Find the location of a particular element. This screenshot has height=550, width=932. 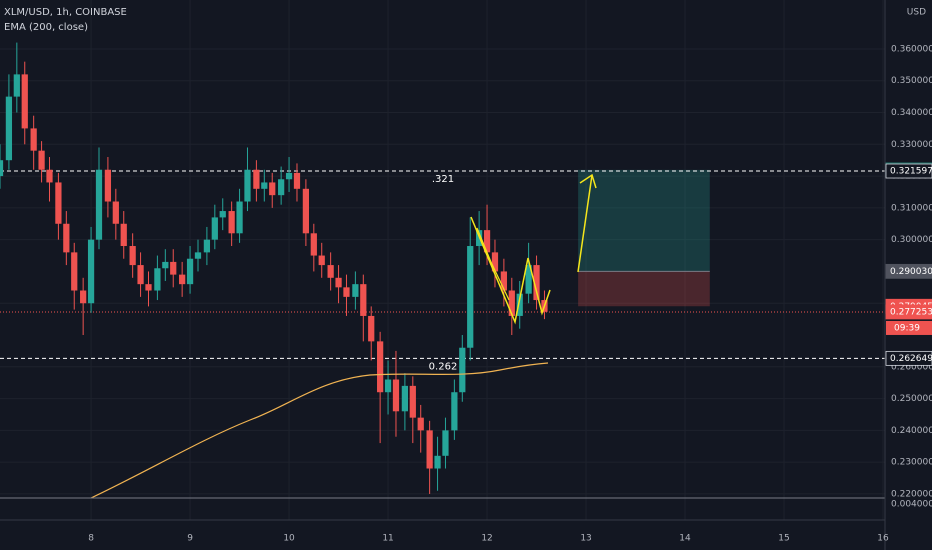

ema-line is located at coordinates (319, 430).